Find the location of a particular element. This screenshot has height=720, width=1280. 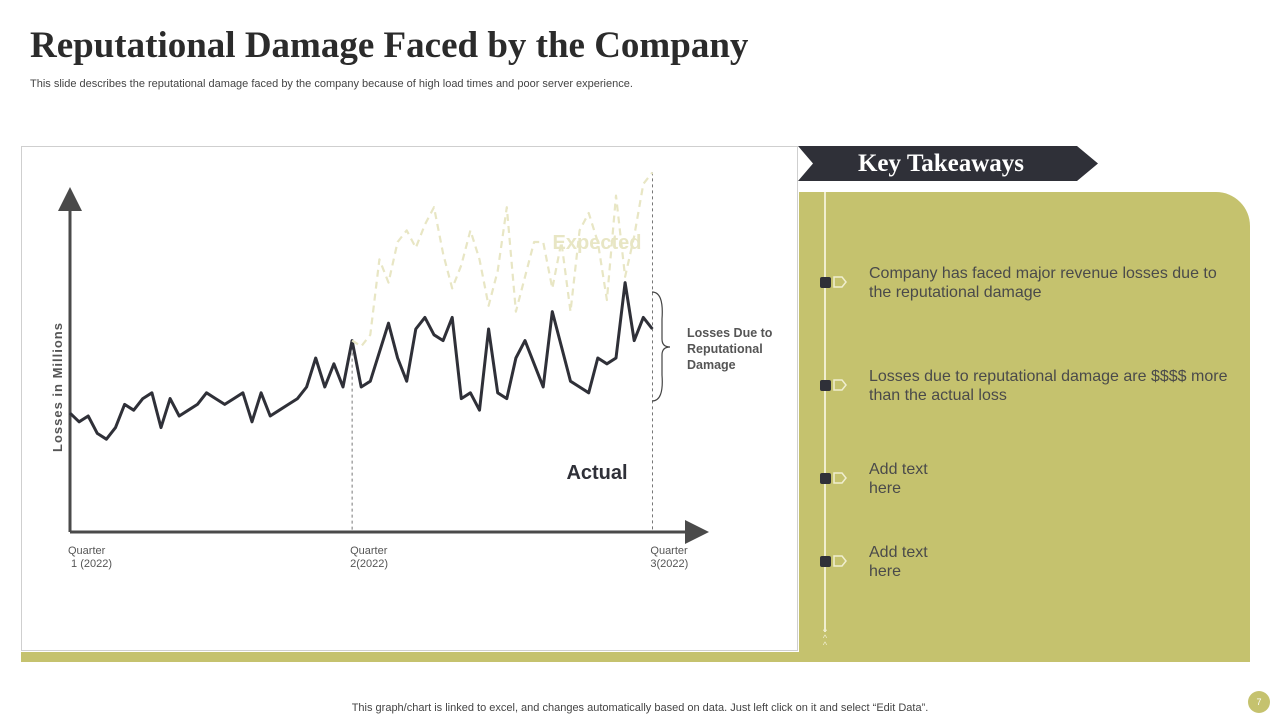

actual-series-label: Actual is located at coordinates (596, 473).